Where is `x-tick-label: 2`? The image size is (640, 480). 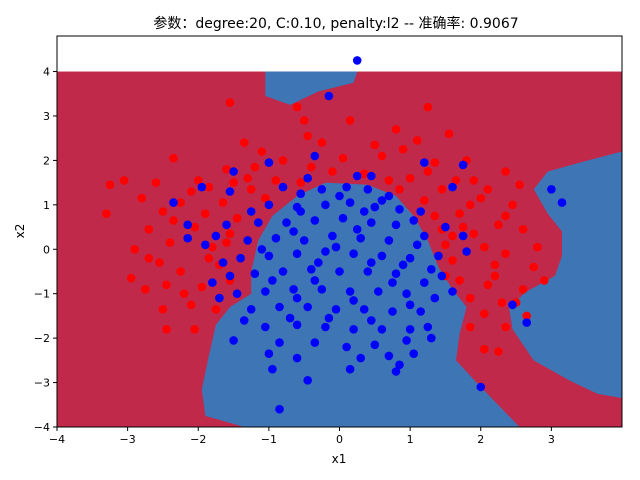
x-tick-label: 2 is located at coordinates (480, 439).